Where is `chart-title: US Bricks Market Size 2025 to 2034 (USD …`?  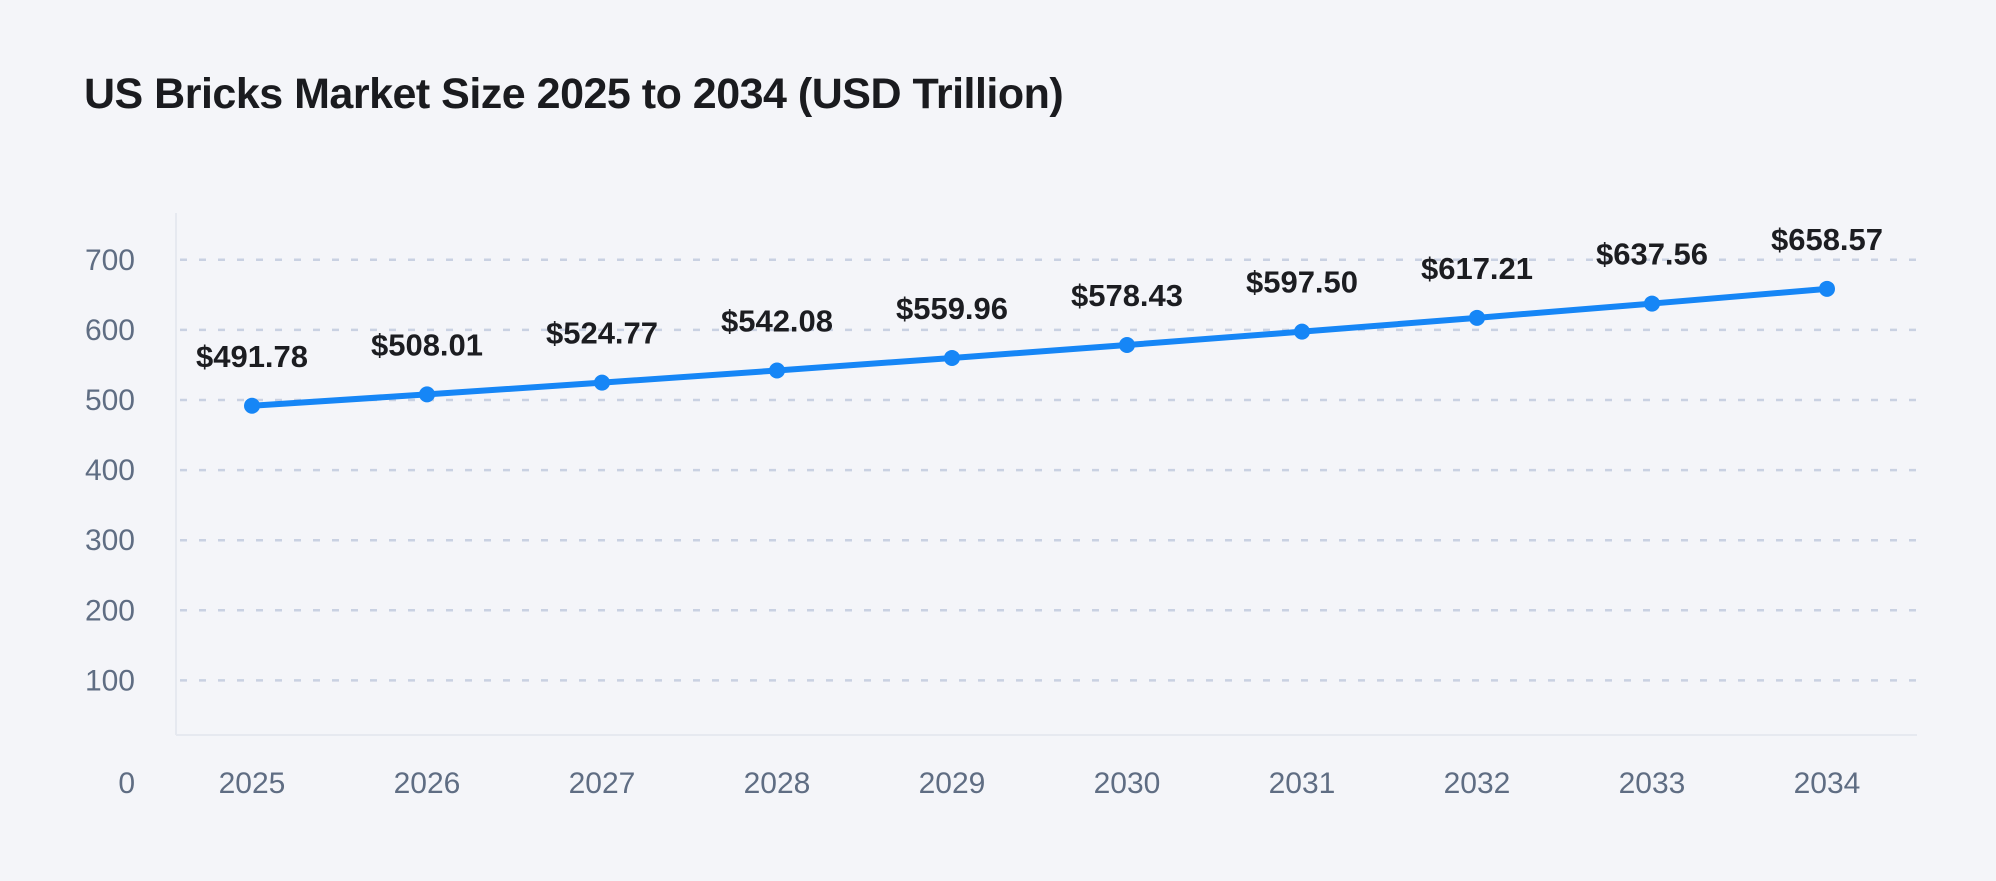 chart-title: US Bricks Market Size 2025 to 2034 (USD … is located at coordinates (574, 94).